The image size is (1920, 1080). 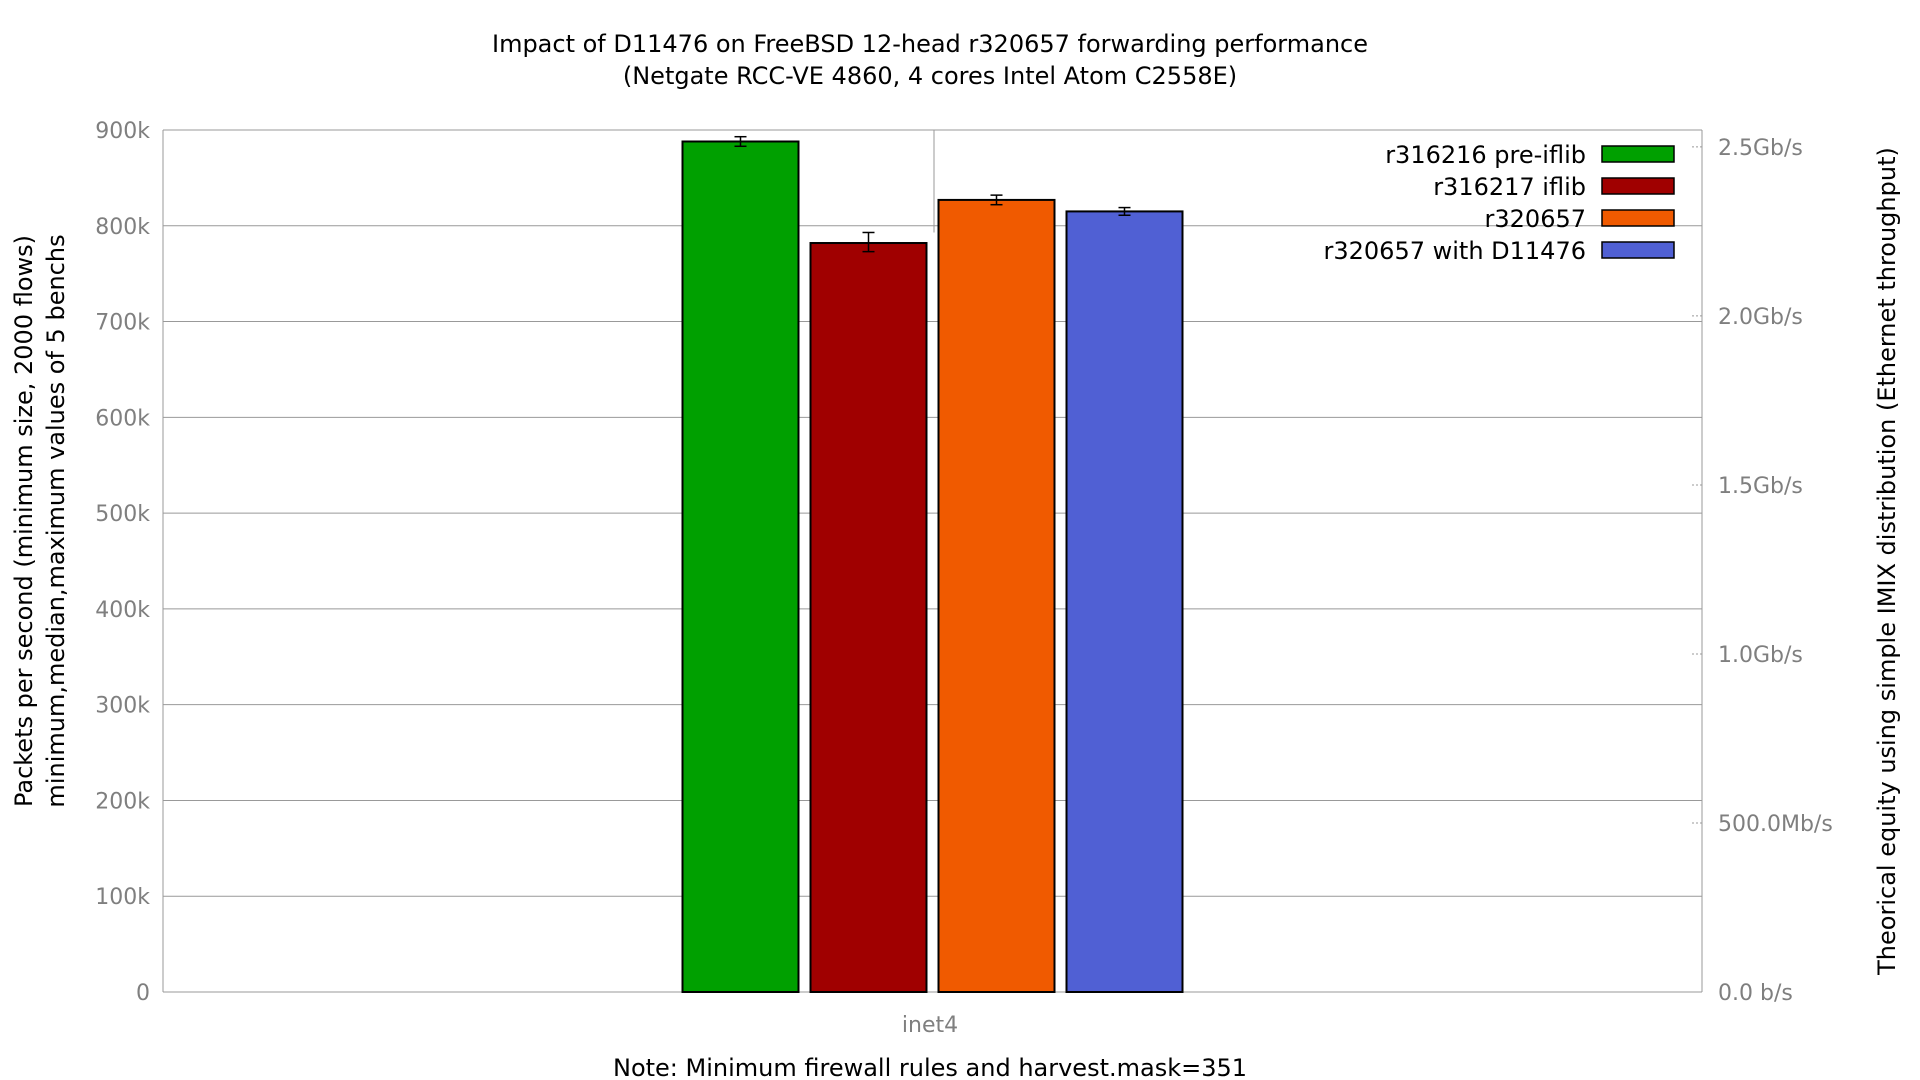 I want to click on y2-tick-label: 0.0 b/s, so click(x=1755, y=993).